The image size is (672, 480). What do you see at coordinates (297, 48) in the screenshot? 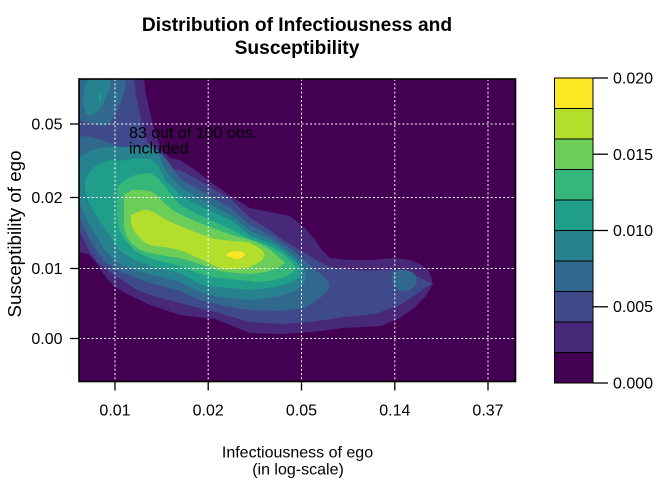
I see `svg-text: Susceptibility` at bounding box center [297, 48].